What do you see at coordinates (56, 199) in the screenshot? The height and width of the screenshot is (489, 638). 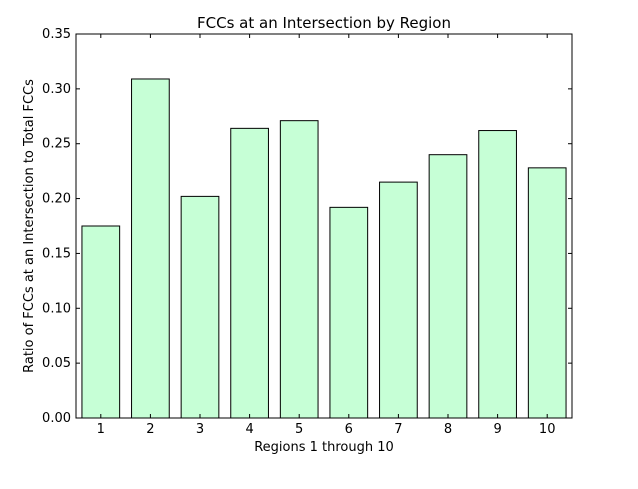 I see `y-tick-label: 0.20` at bounding box center [56, 199].